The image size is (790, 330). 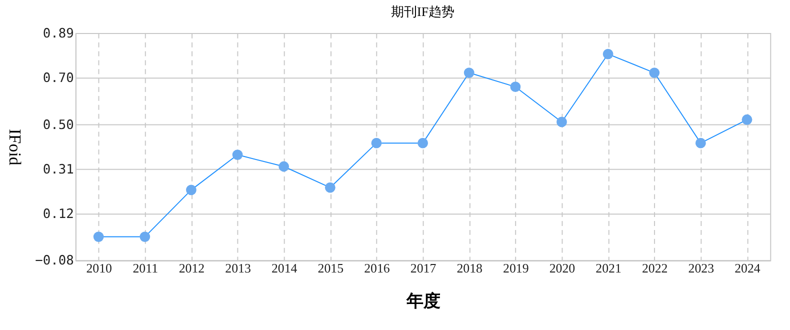 What do you see at coordinates (58, 170) in the screenshot?
I see `y-tick-label: 0.31` at bounding box center [58, 170].